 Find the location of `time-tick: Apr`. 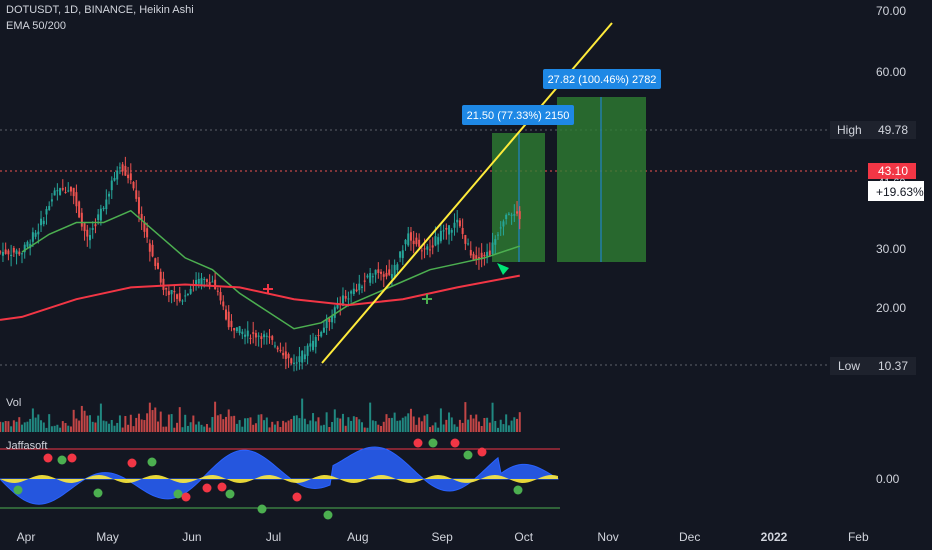

time-tick: Apr is located at coordinates (26, 537).